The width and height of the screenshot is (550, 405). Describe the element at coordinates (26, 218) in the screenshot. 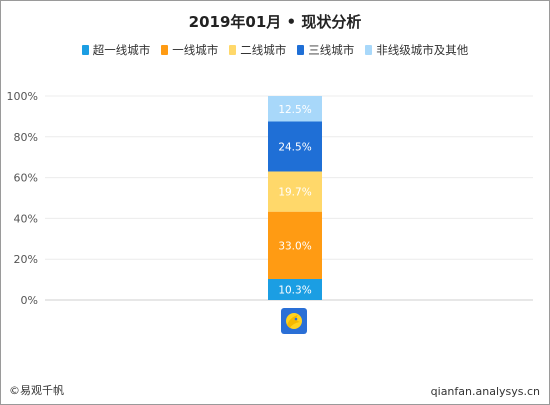

I see `y-tick-label: 40%` at that location.